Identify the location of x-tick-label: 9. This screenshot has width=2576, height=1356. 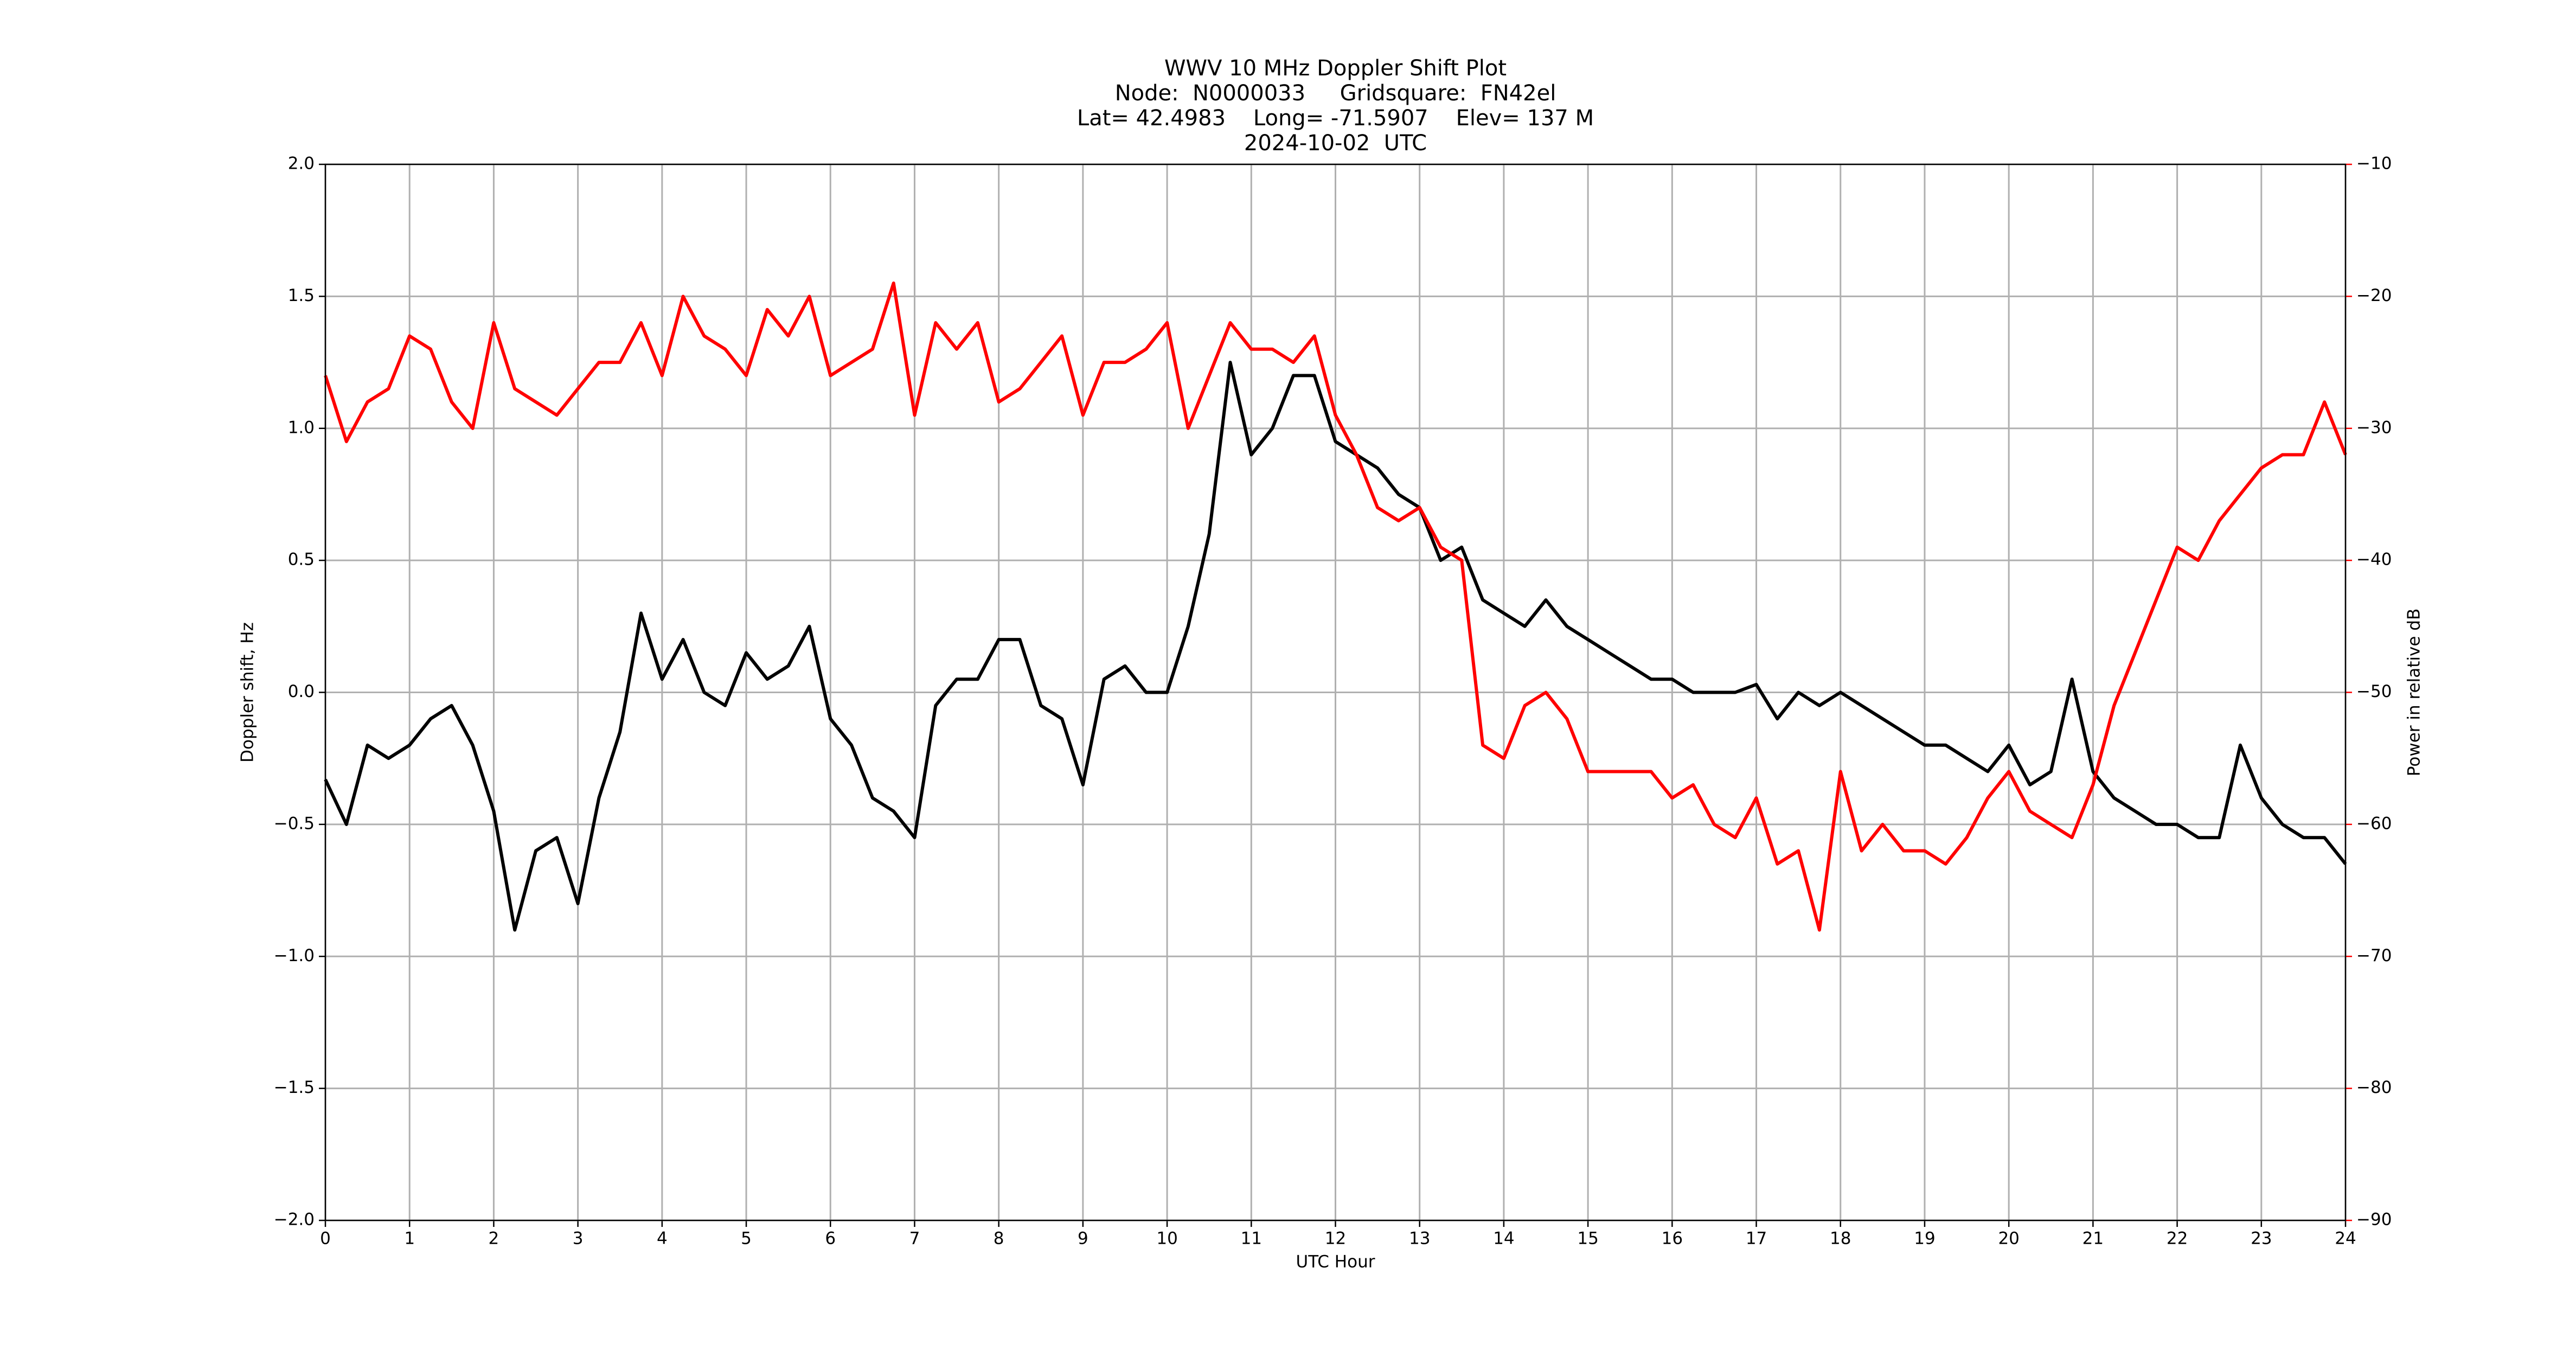
(1083, 1239).